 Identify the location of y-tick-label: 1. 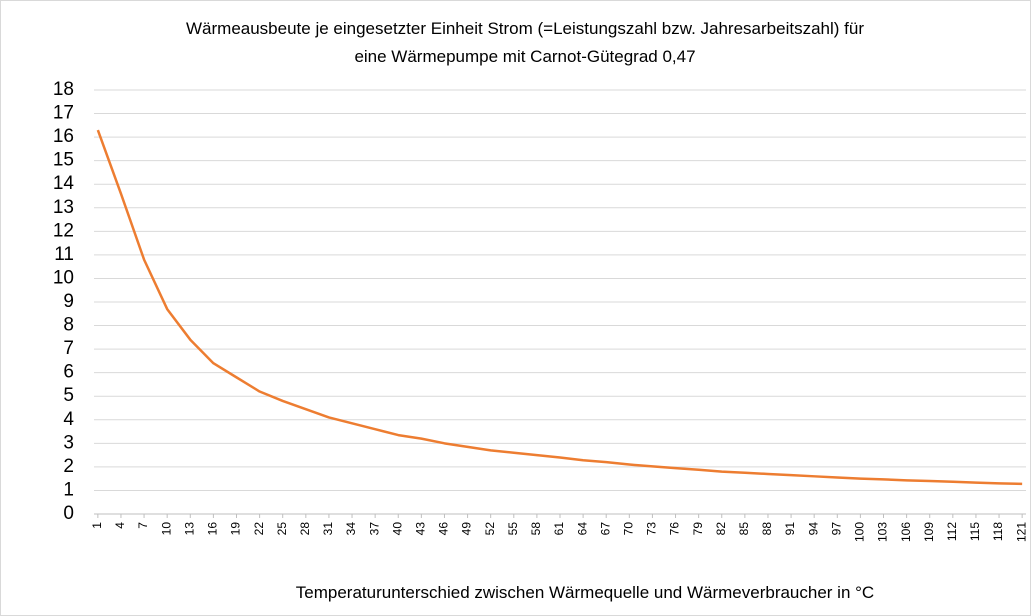
(68, 489).